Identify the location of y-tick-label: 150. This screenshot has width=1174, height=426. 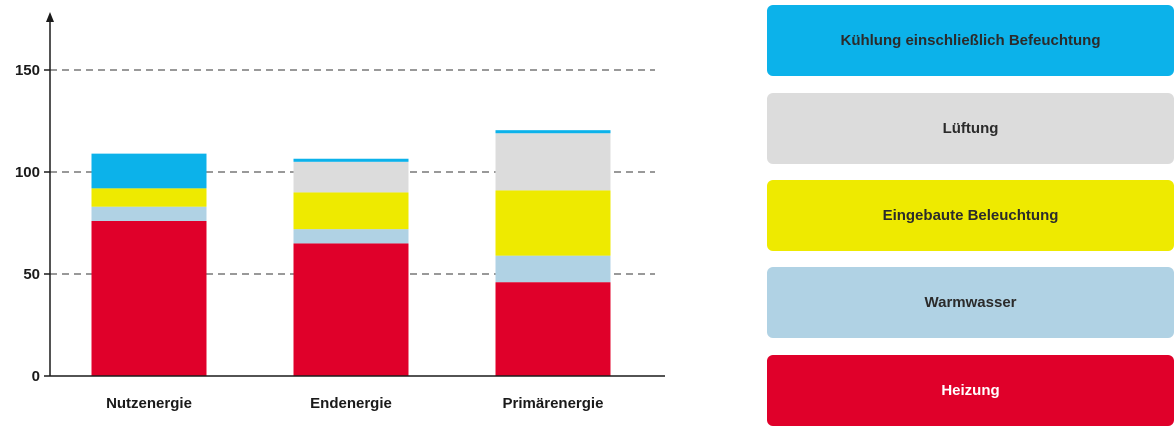
(27, 70).